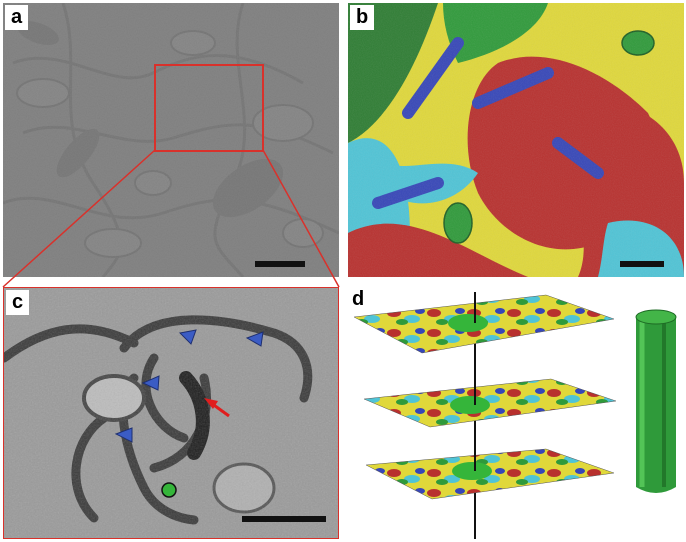 This screenshot has width=686, height=542. Describe the element at coordinates (656, 401) in the screenshot. I see `reconstruction-cylinder` at that location.